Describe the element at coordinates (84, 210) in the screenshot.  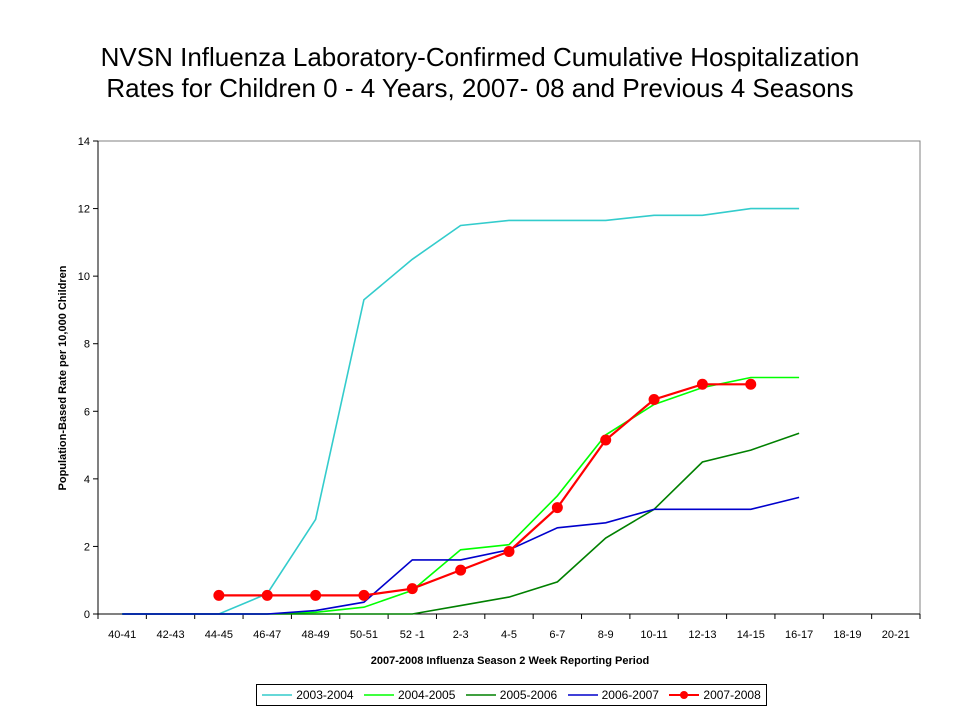
I see `y-tick-label: 12` at that location.